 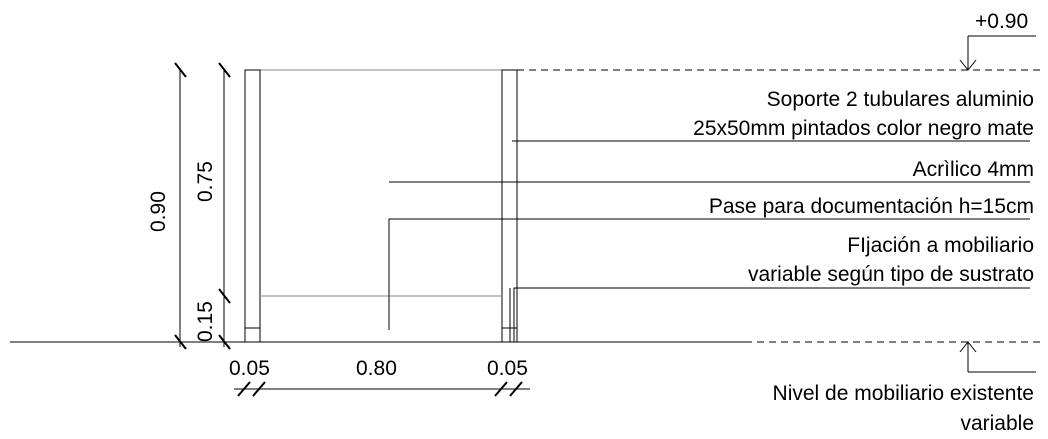 What do you see at coordinates (973, 169) in the screenshot?
I see `acrylic-label: Acrìlico 4mm` at bounding box center [973, 169].